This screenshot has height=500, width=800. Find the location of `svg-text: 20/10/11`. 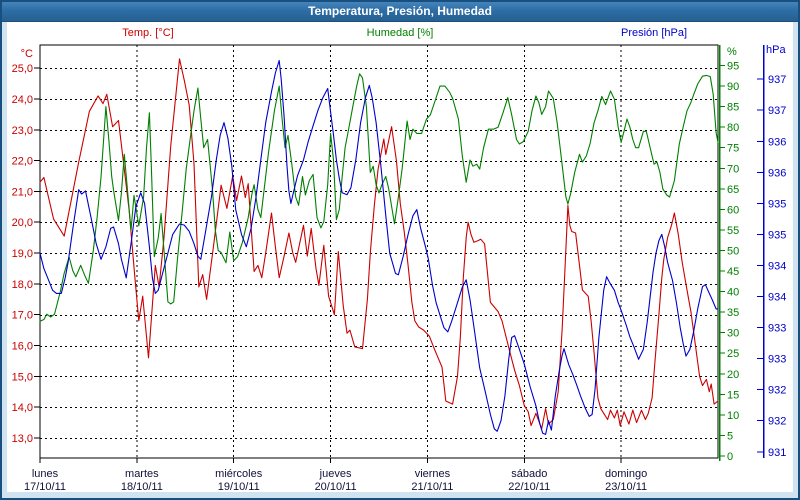

svg-text: 20/10/11 is located at coordinates (336, 487).